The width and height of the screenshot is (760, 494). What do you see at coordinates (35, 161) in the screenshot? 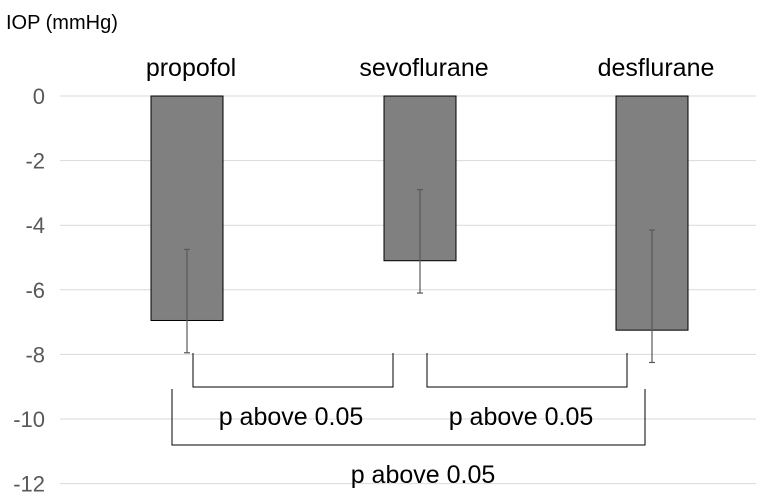
I see `y-tick-label: -2` at bounding box center [35, 161].